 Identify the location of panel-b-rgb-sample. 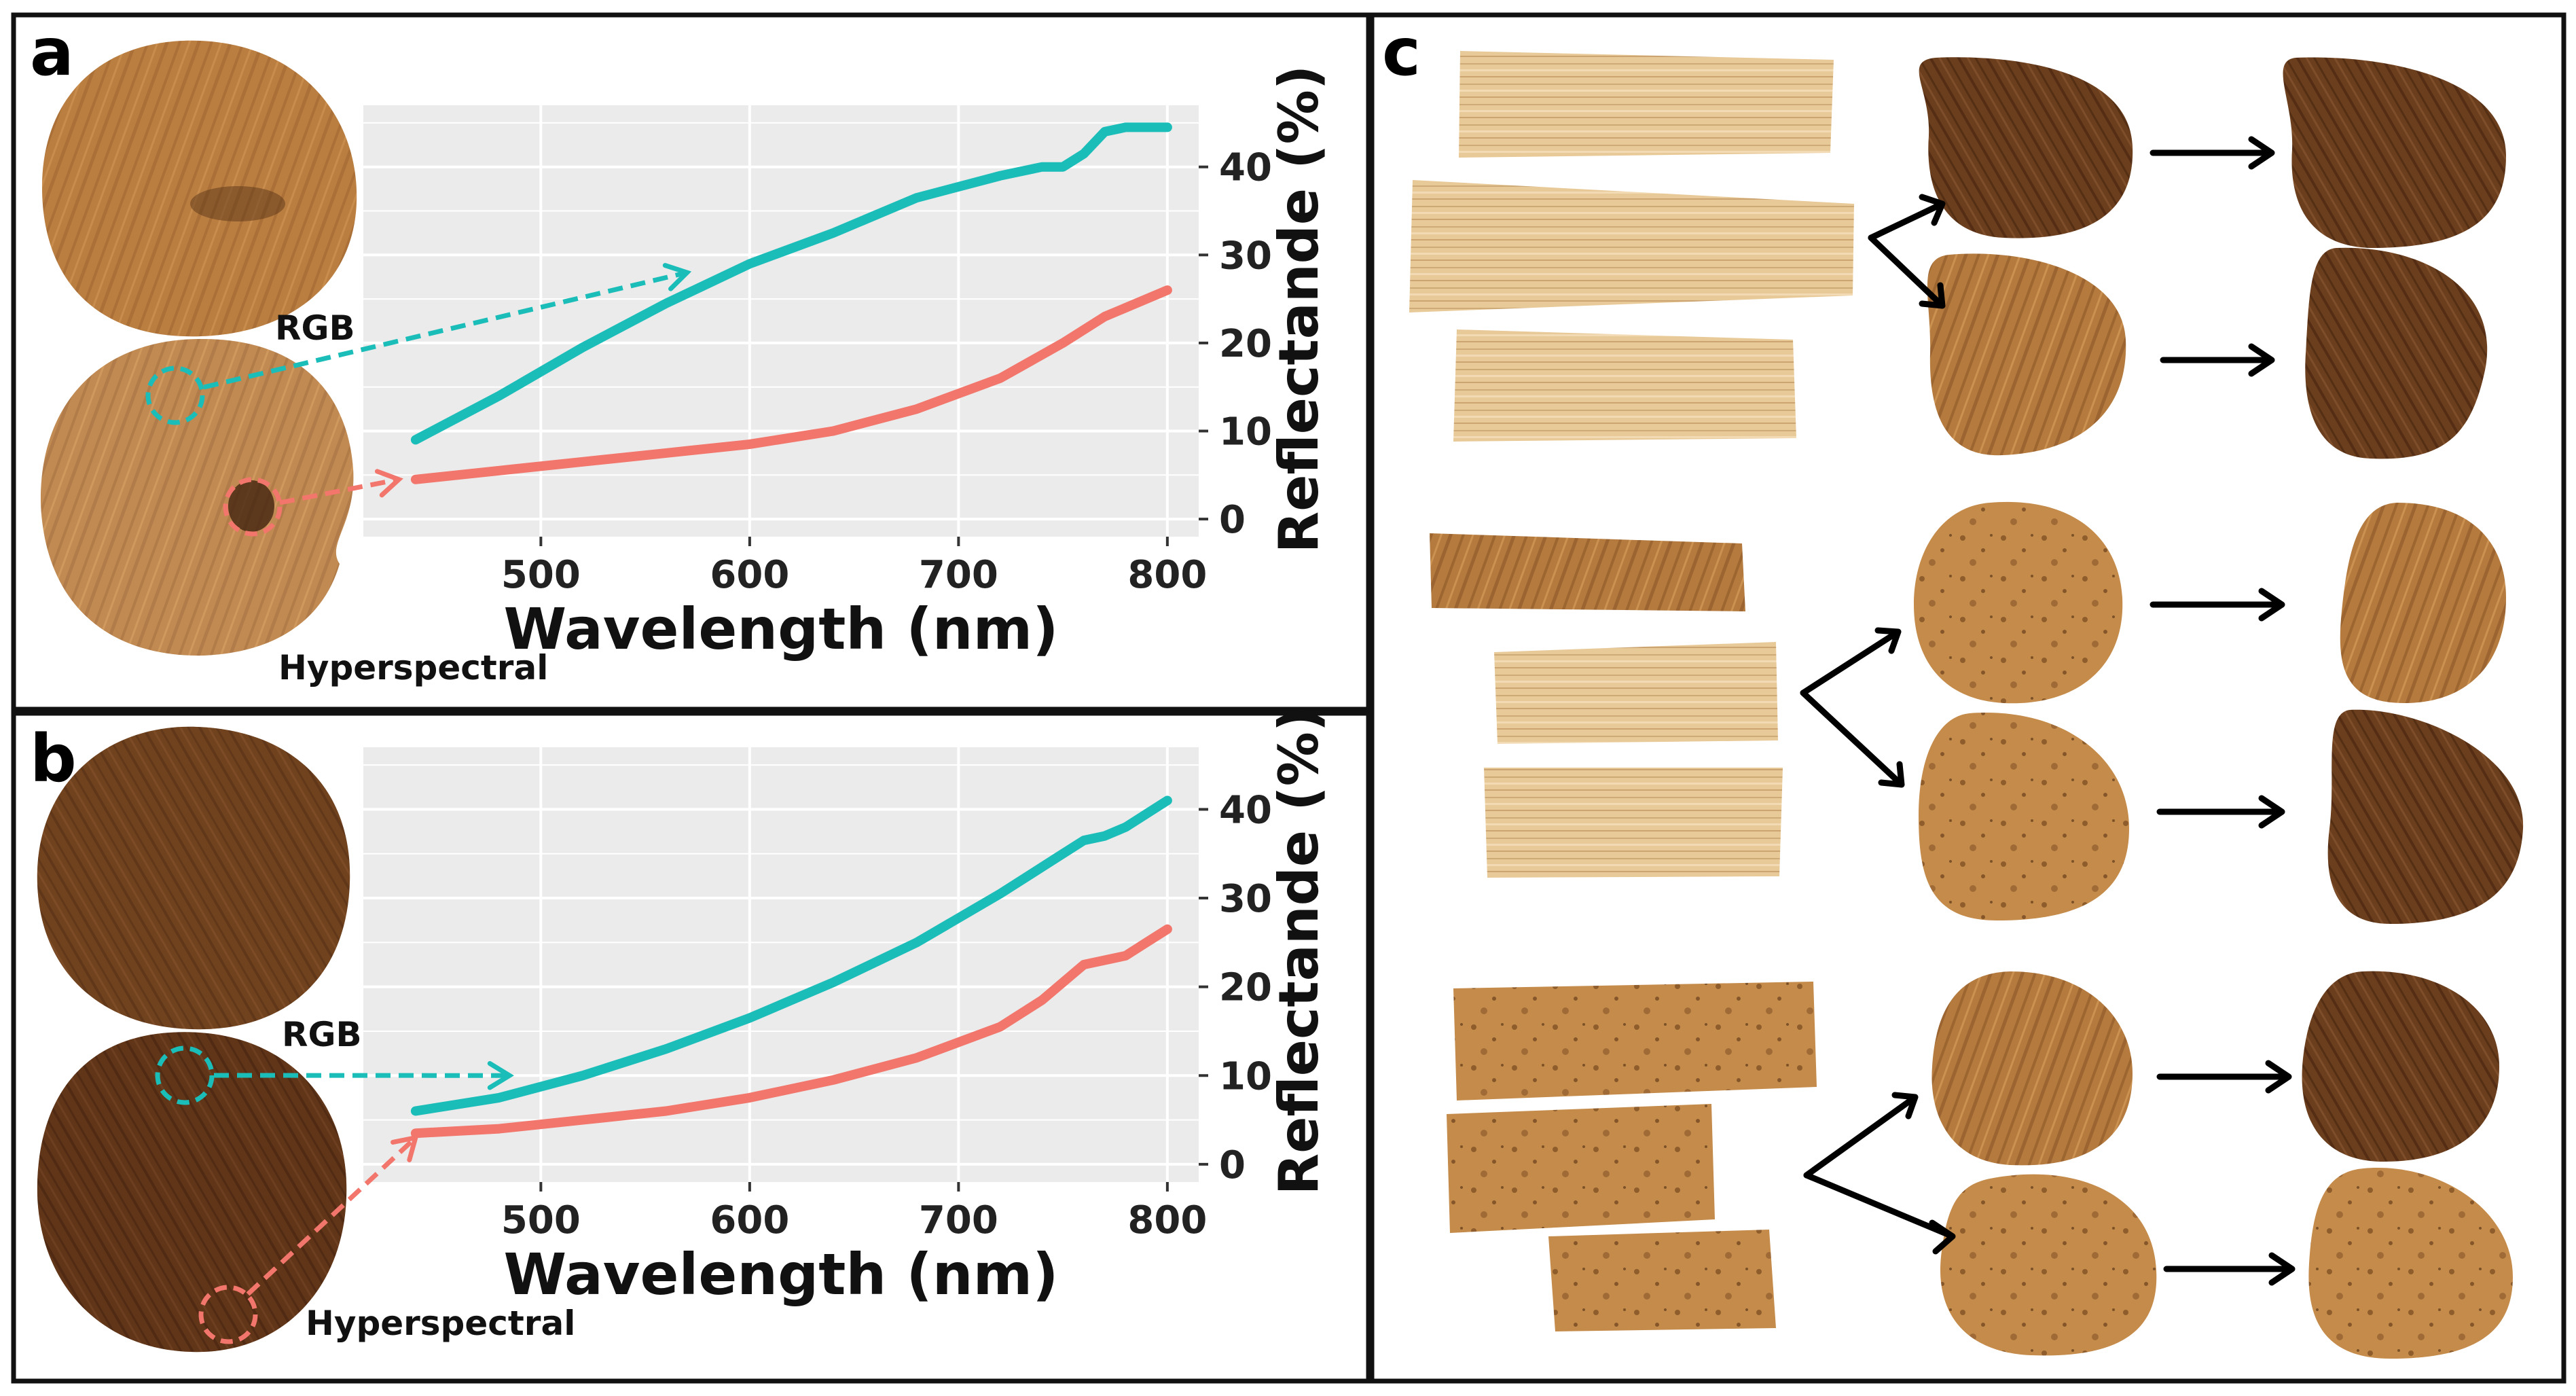
(193, 878).